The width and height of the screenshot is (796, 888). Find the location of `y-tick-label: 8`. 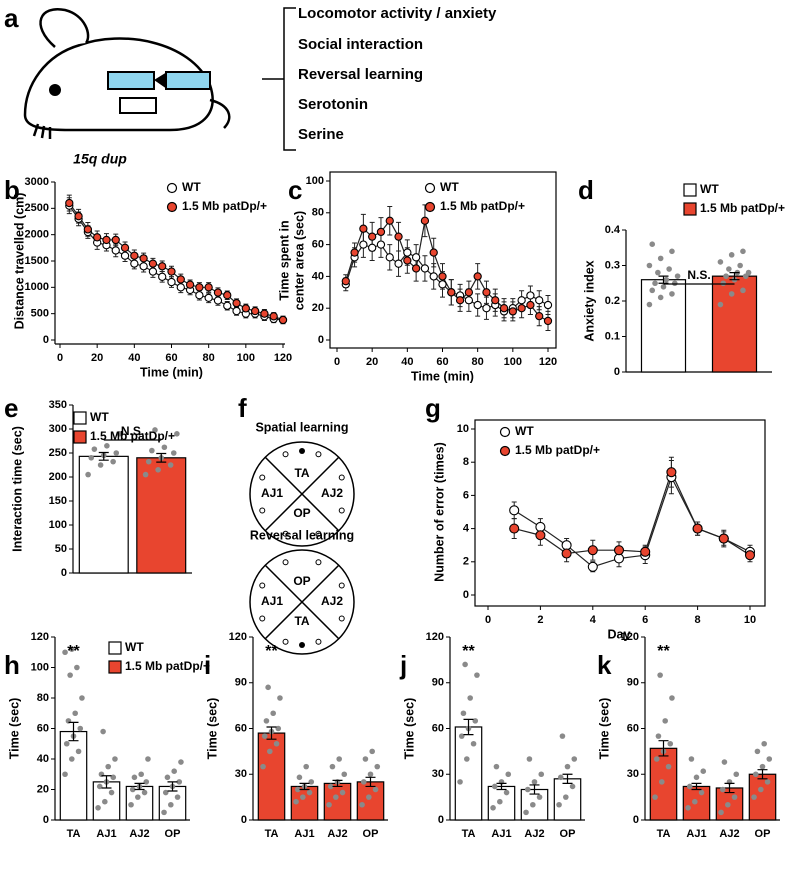

y-tick-label: 8 is located at coordinates (466, 462).